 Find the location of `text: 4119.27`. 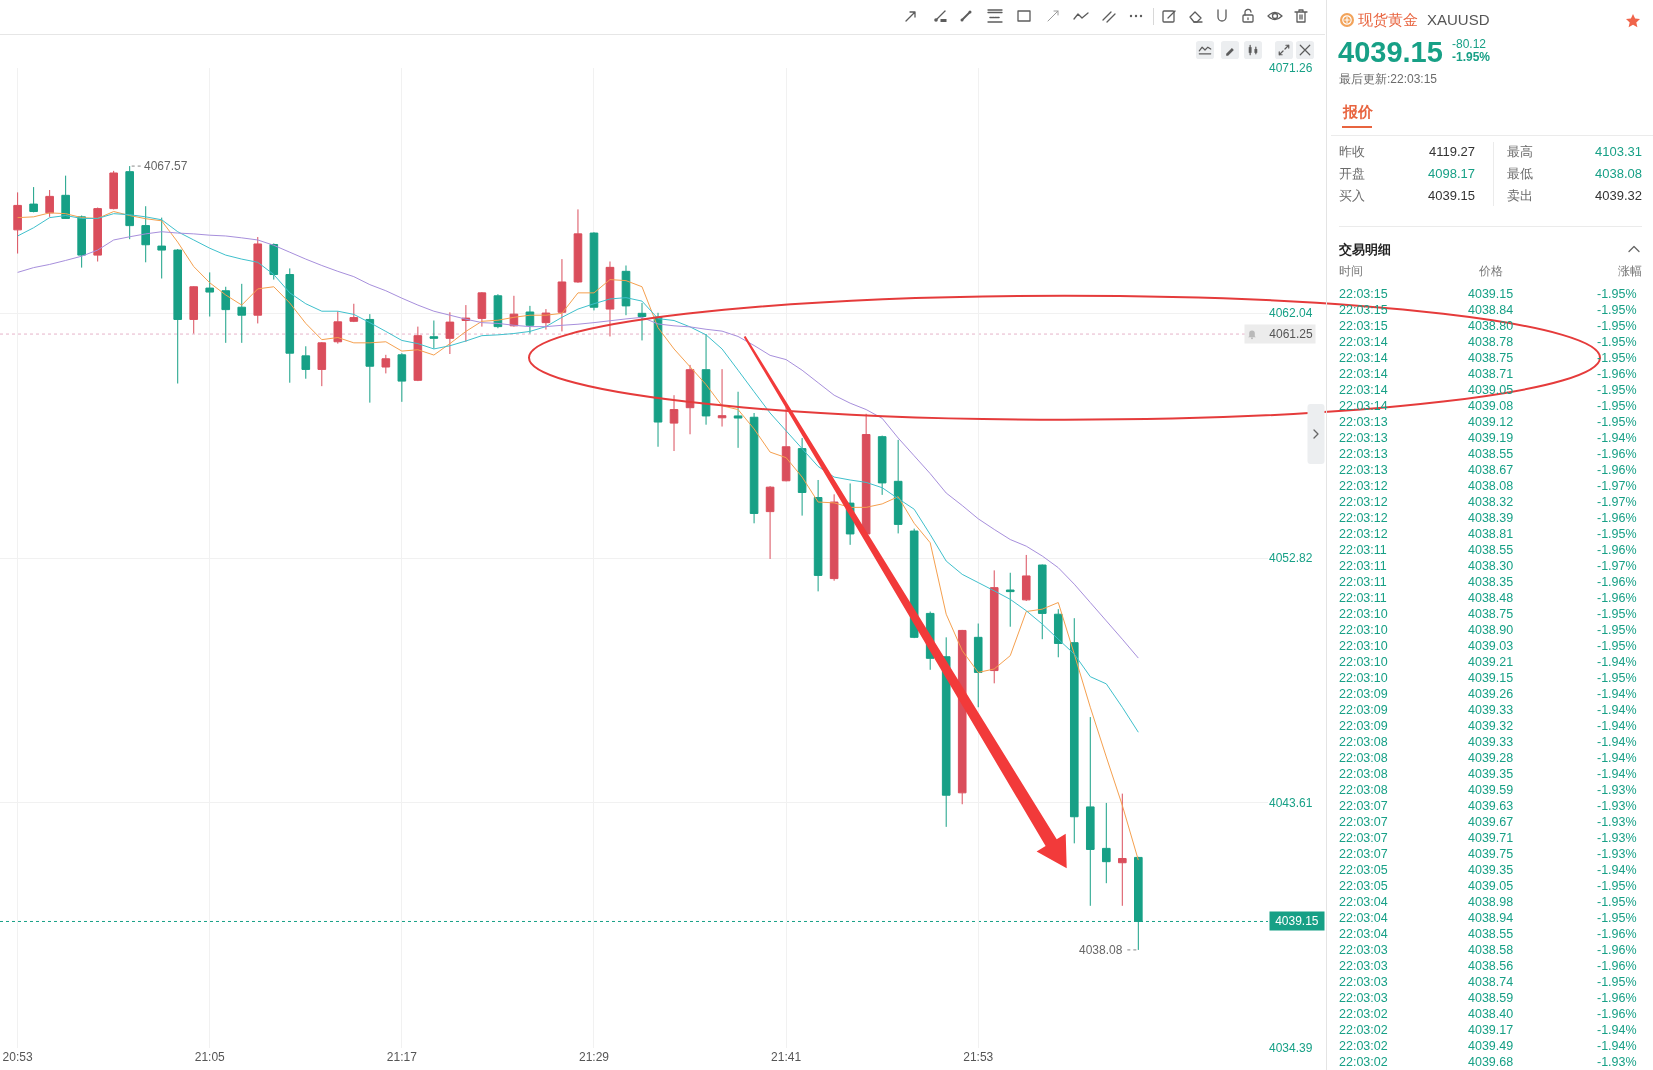

text: 4119.27 is located at coordinates (1451, 152).